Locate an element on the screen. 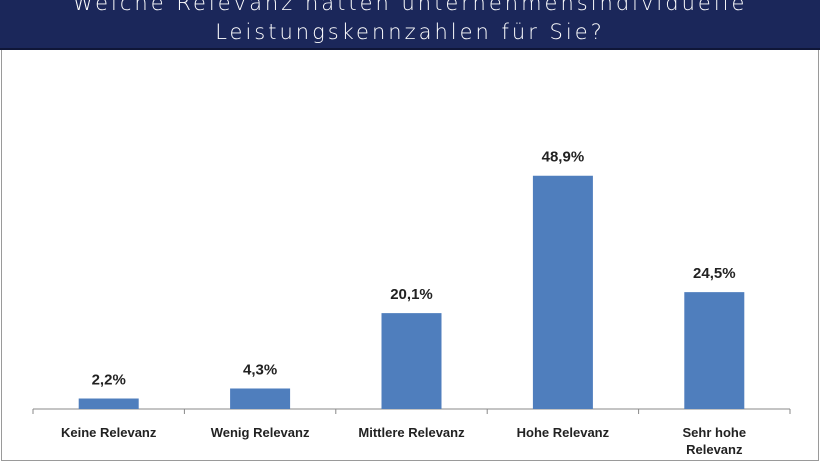  value-label: 24,5% is located at coordinates (714, 273).